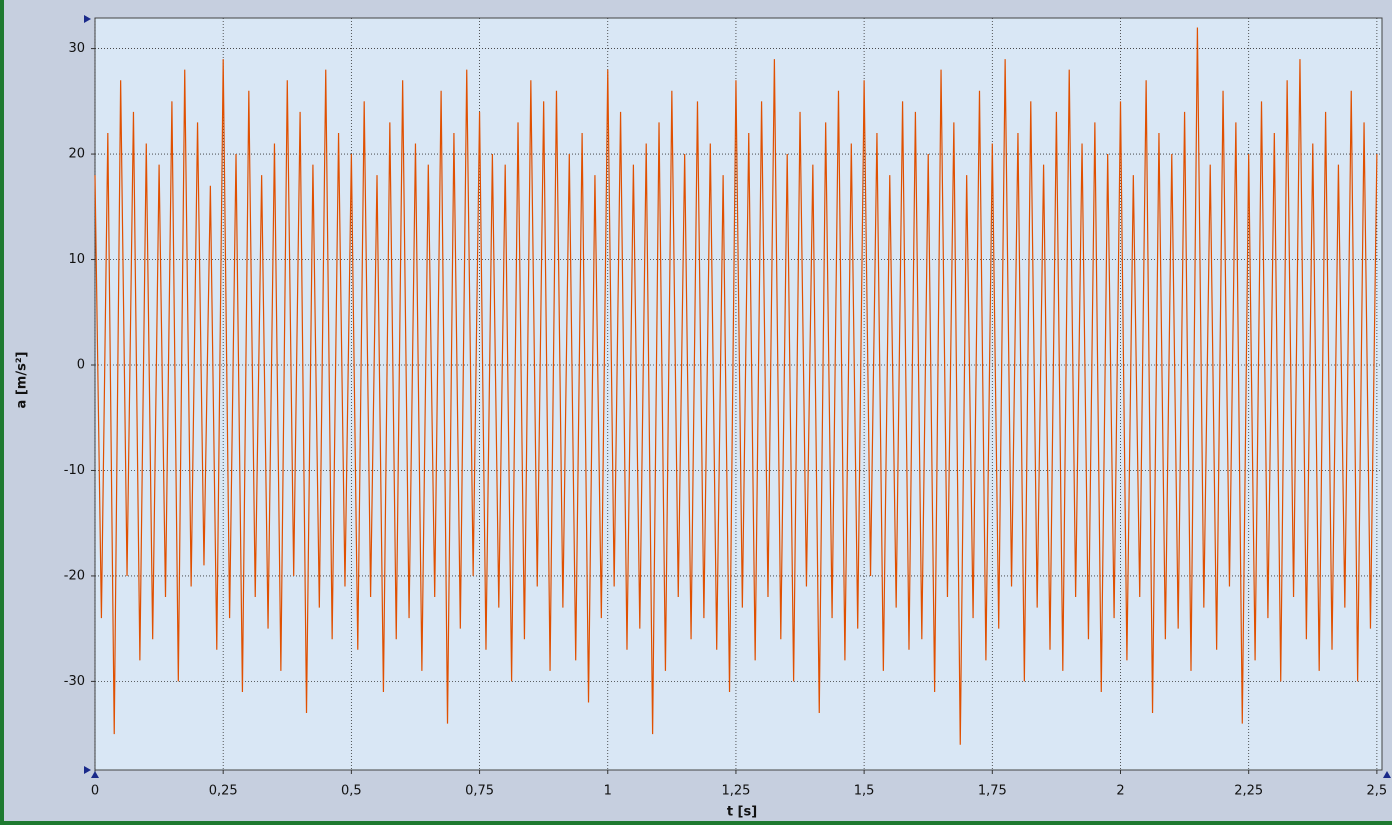 The image size is (1392, 825). I want to click on x-tick-label: 0,5, so click(351, 791).